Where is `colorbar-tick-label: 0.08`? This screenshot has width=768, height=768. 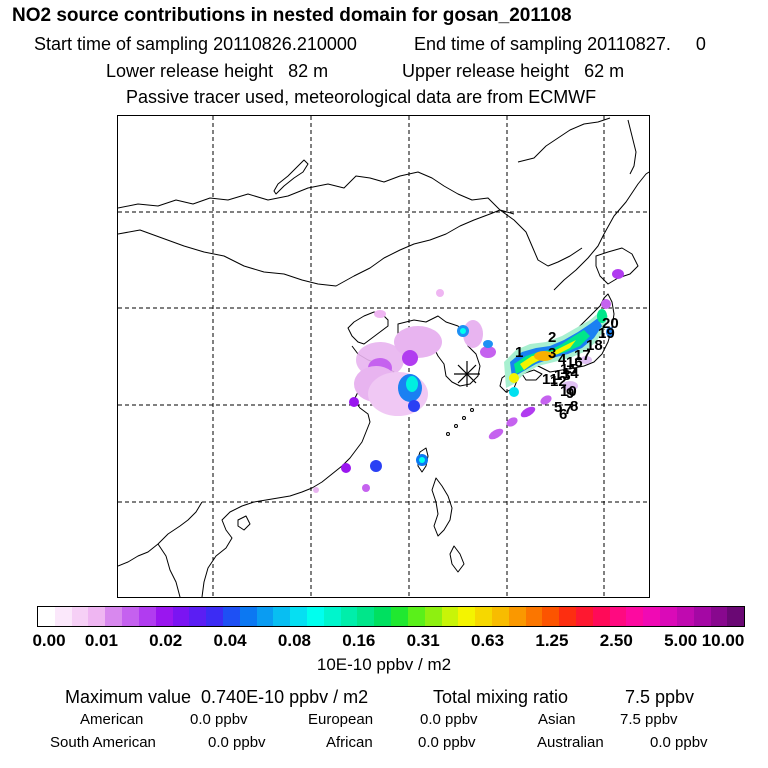
colorbar-tick-label: 0.08 is located at coordinates (294, 640).